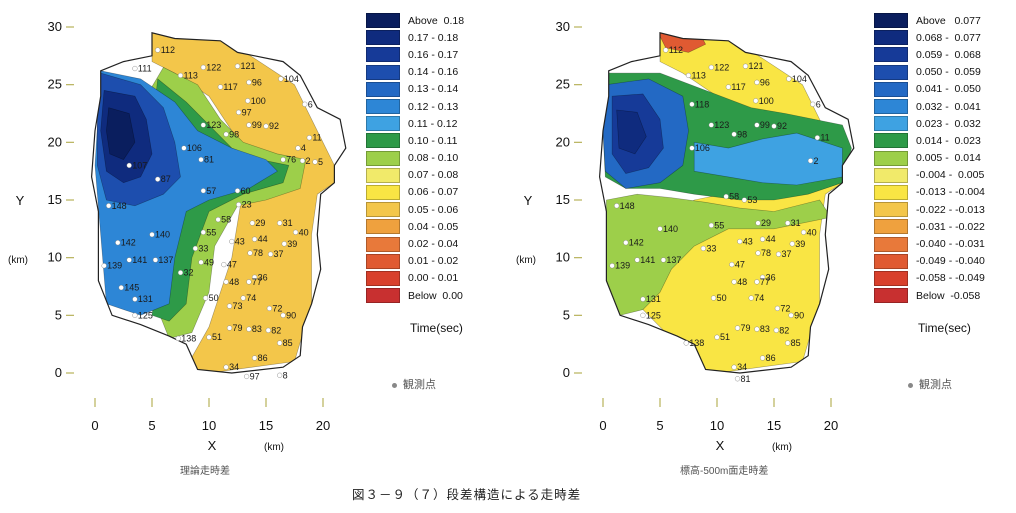 This screenshot has height=513, width=1016. Describe the element at coordinates (414, 384) in the screenshot. I see `station-key: 観測点` at that location.